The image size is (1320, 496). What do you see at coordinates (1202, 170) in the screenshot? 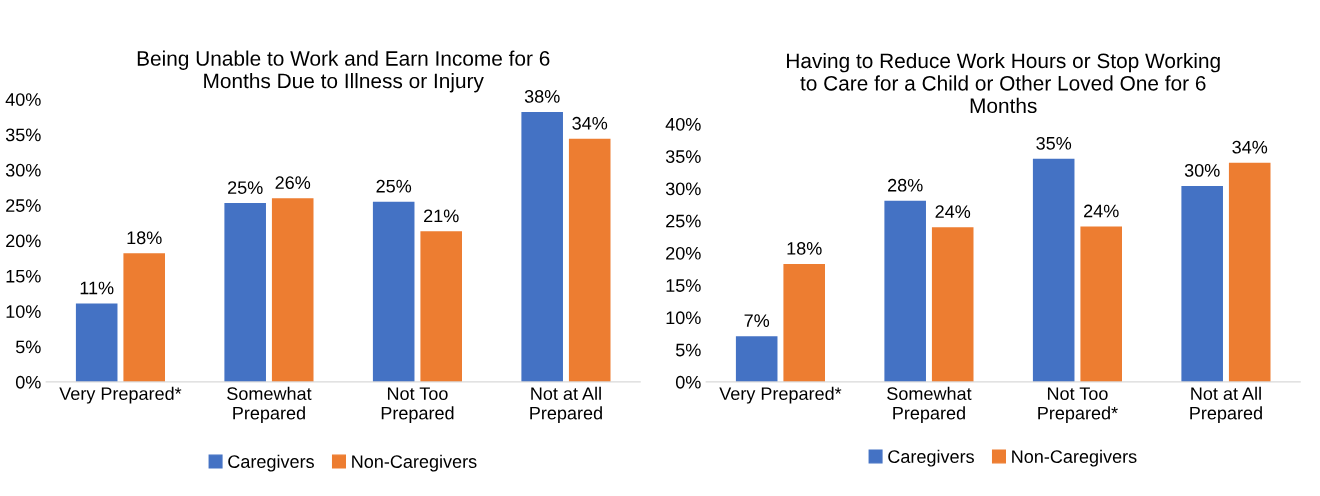
I see `data-label: 30%` at bounding box center [1202, 170].